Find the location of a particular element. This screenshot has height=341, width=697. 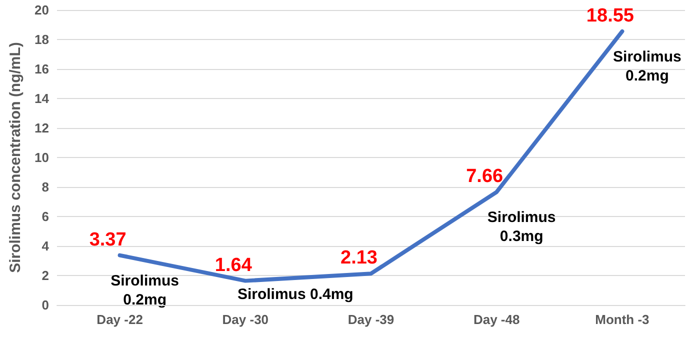

data-label: 2.13 is located at coordinates (359, 258).